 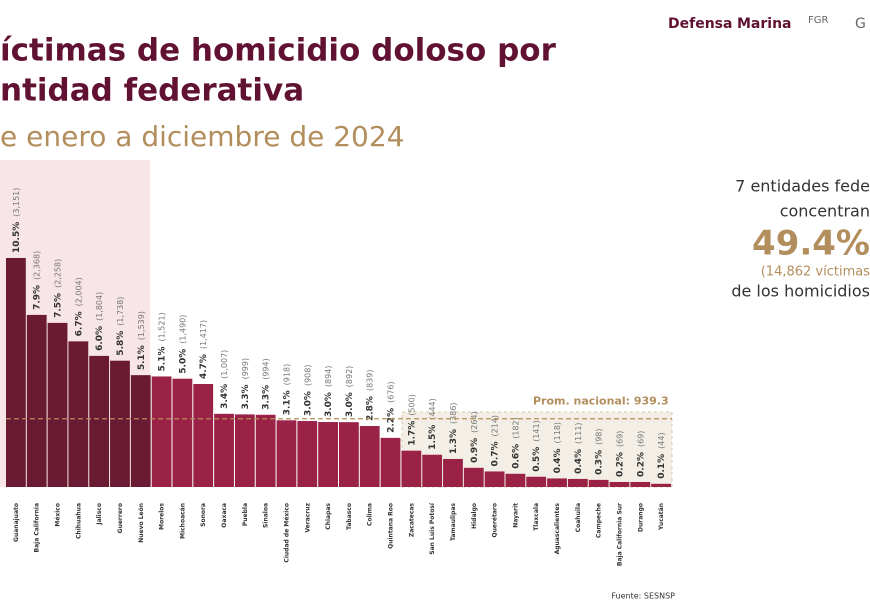 What do you see at coordinates (391, 526) in the screenshot?
I see `x-tick-label: Quintana Roo` at bounding box center [391, 526].